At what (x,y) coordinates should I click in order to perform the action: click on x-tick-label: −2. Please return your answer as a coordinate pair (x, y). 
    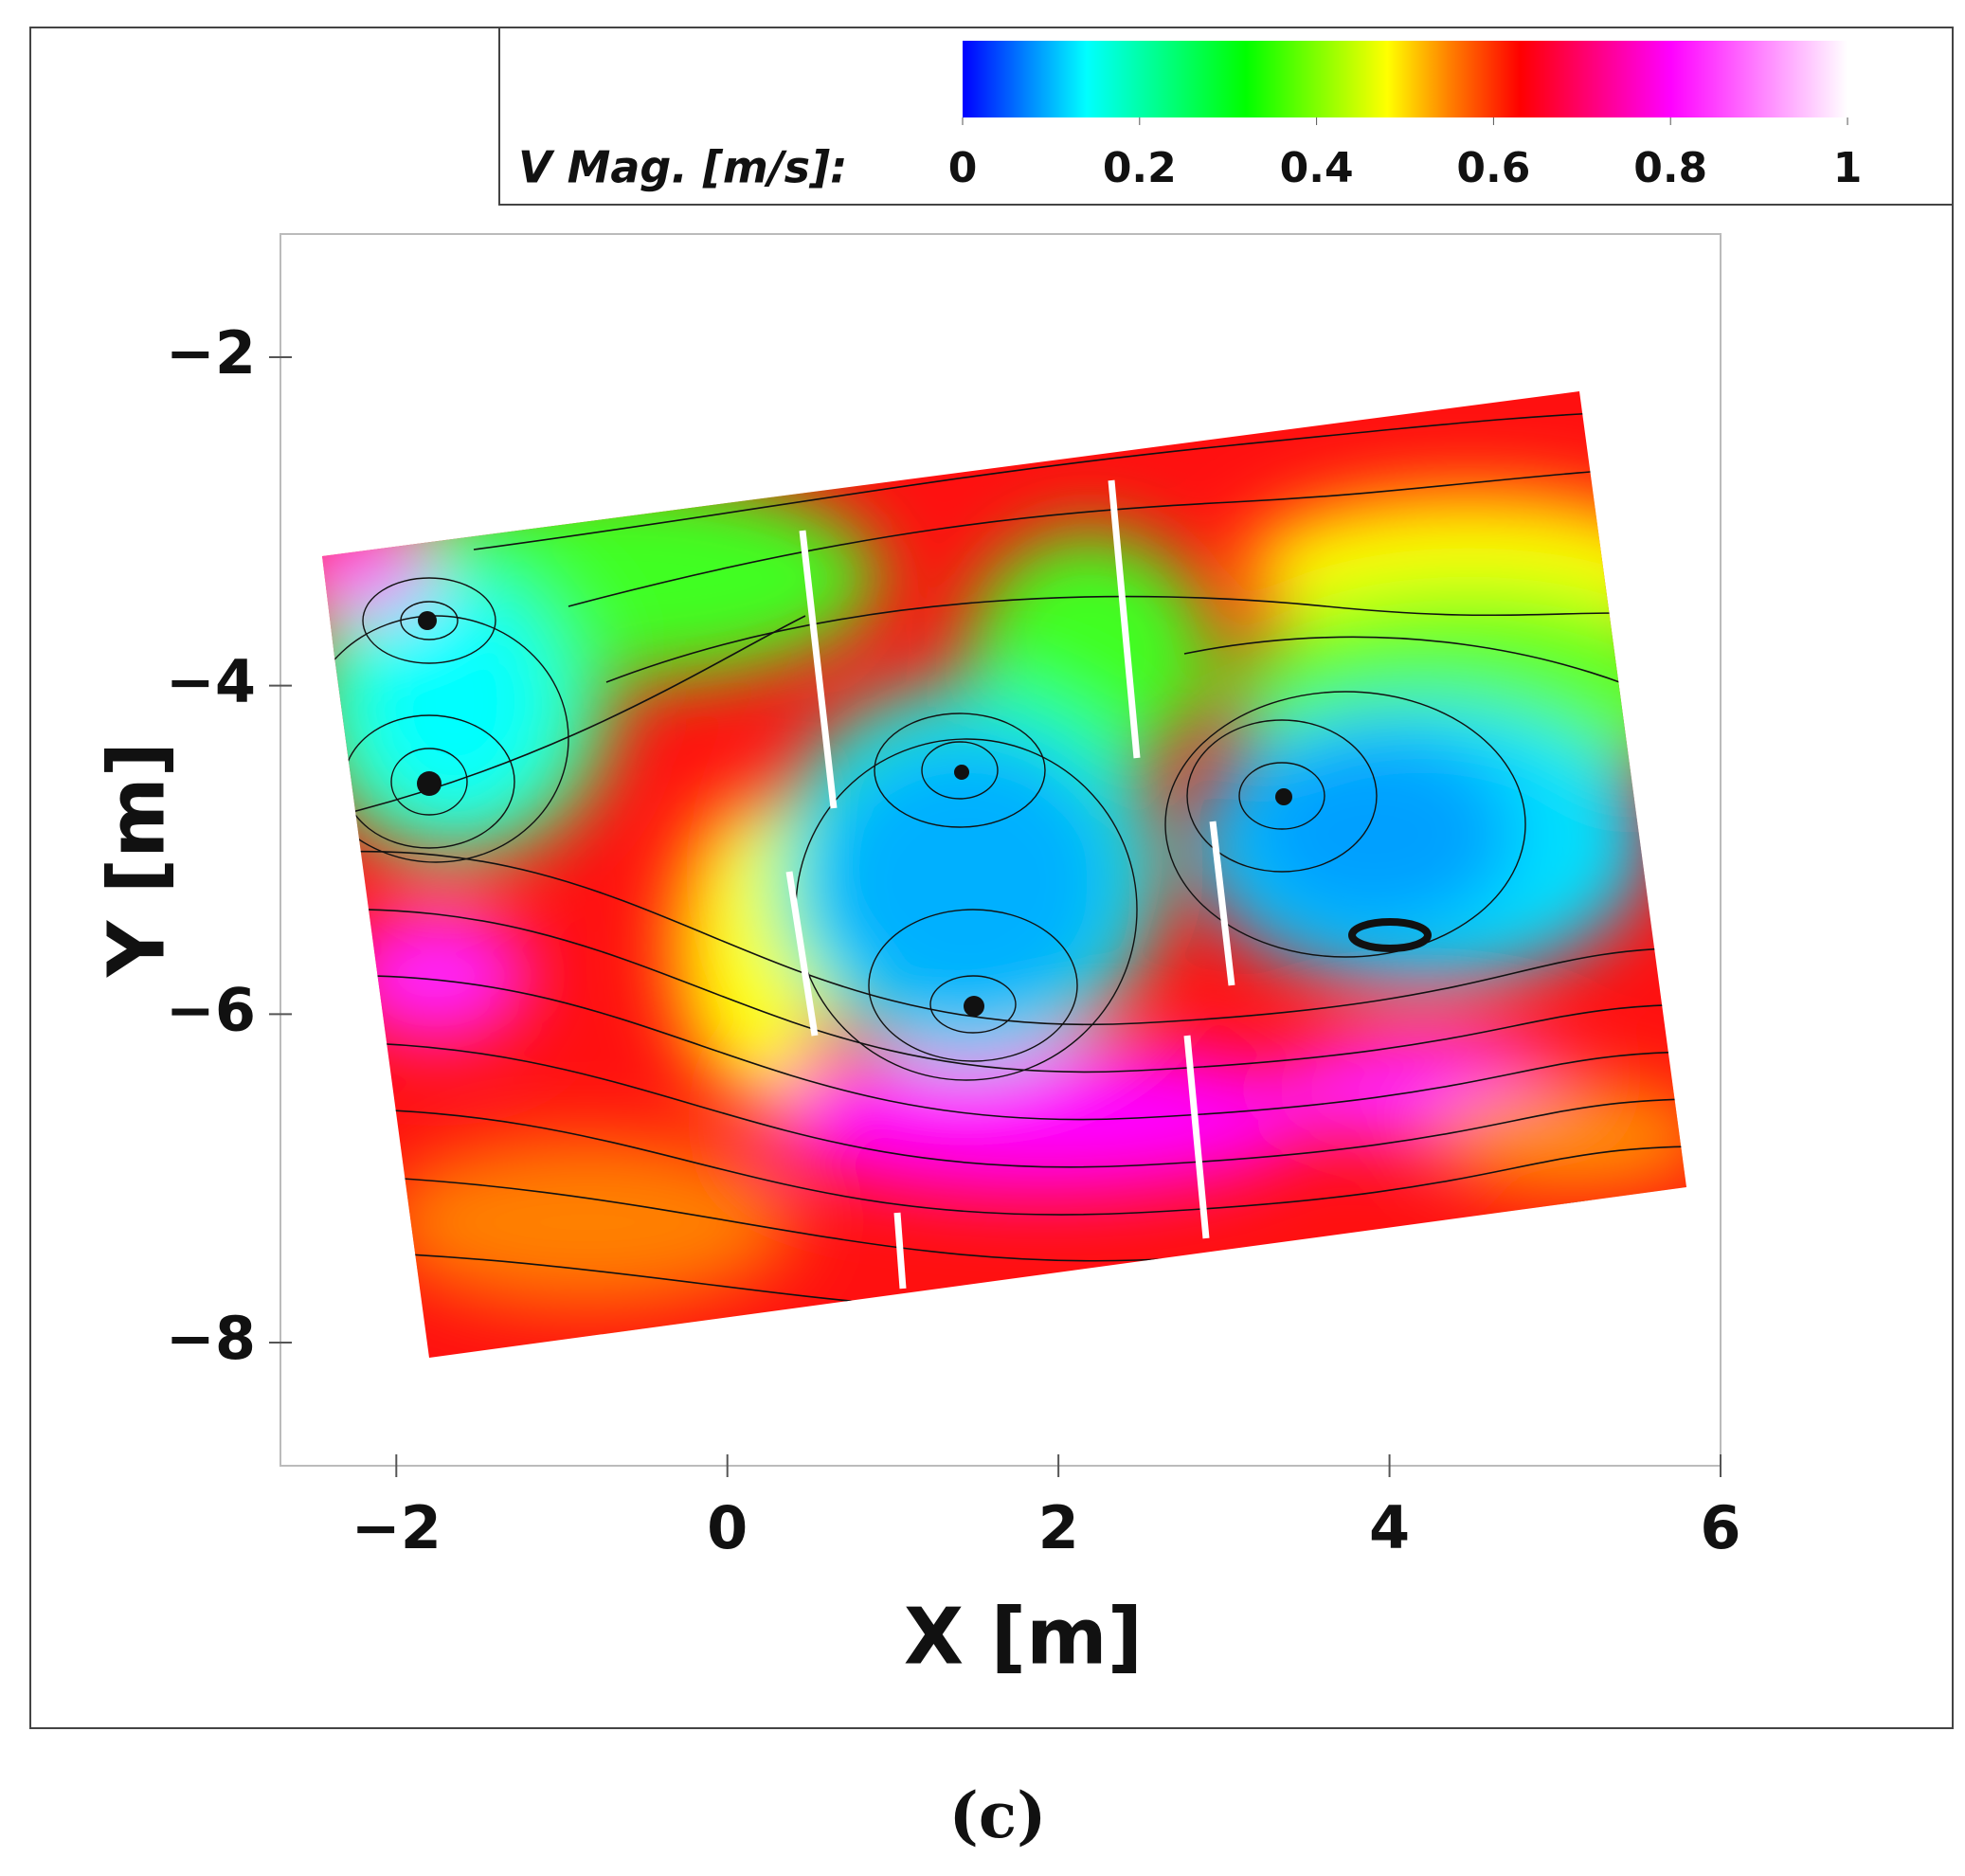
    Looking at the image, I should click on (397, 1527).